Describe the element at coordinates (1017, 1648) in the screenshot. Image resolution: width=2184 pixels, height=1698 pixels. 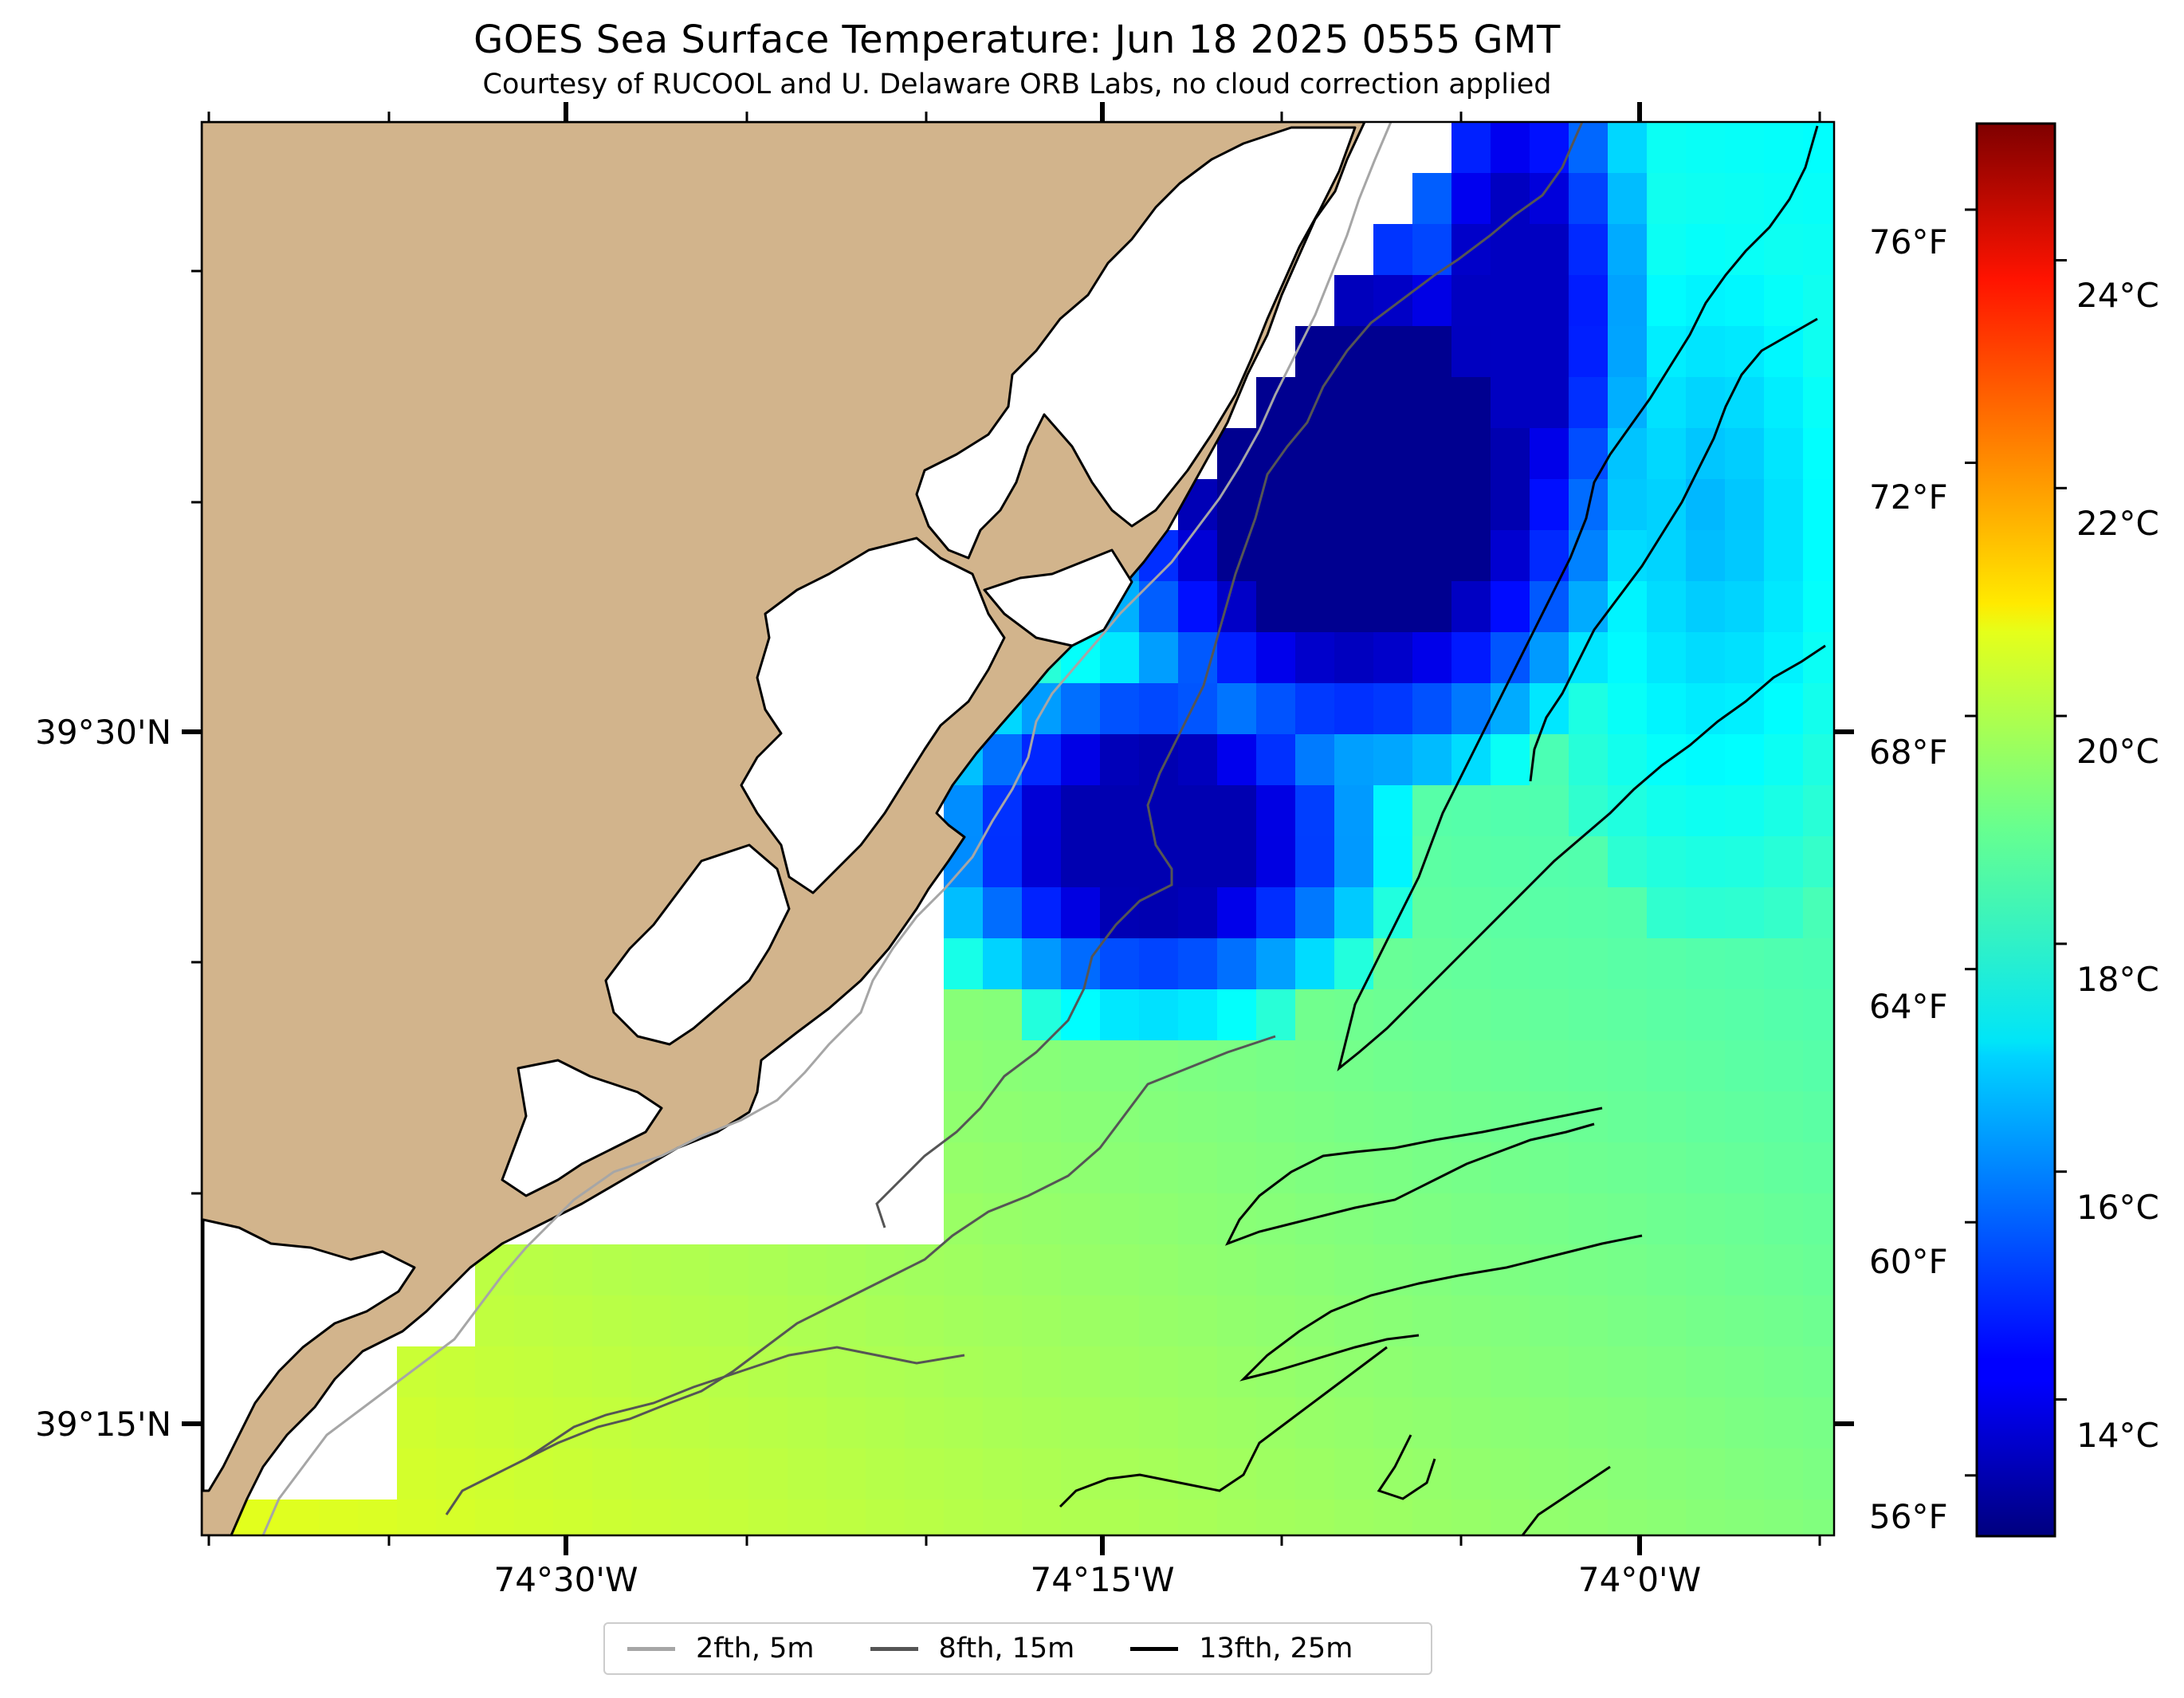
I see `isobath-legend: 2fth, 5m 8fth, 15m 13fth, 25m` at that location.